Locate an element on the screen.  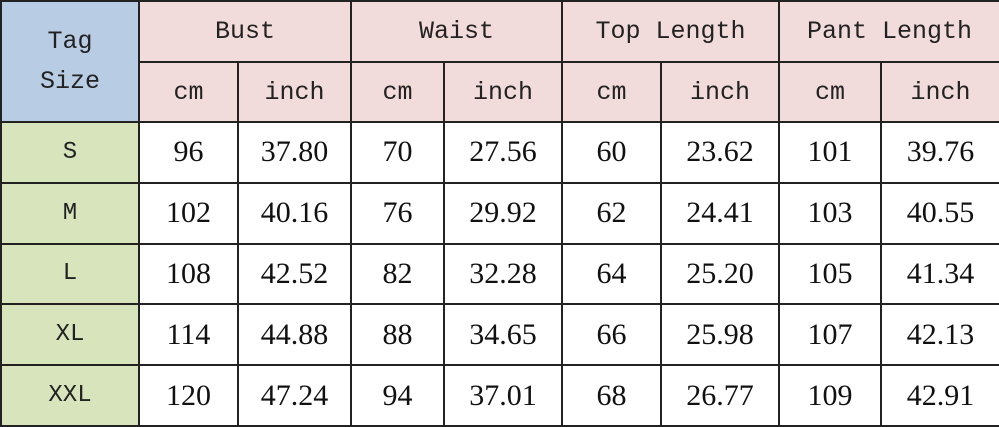
cm-value-cell: 101 is located at coordinates (830, 152).